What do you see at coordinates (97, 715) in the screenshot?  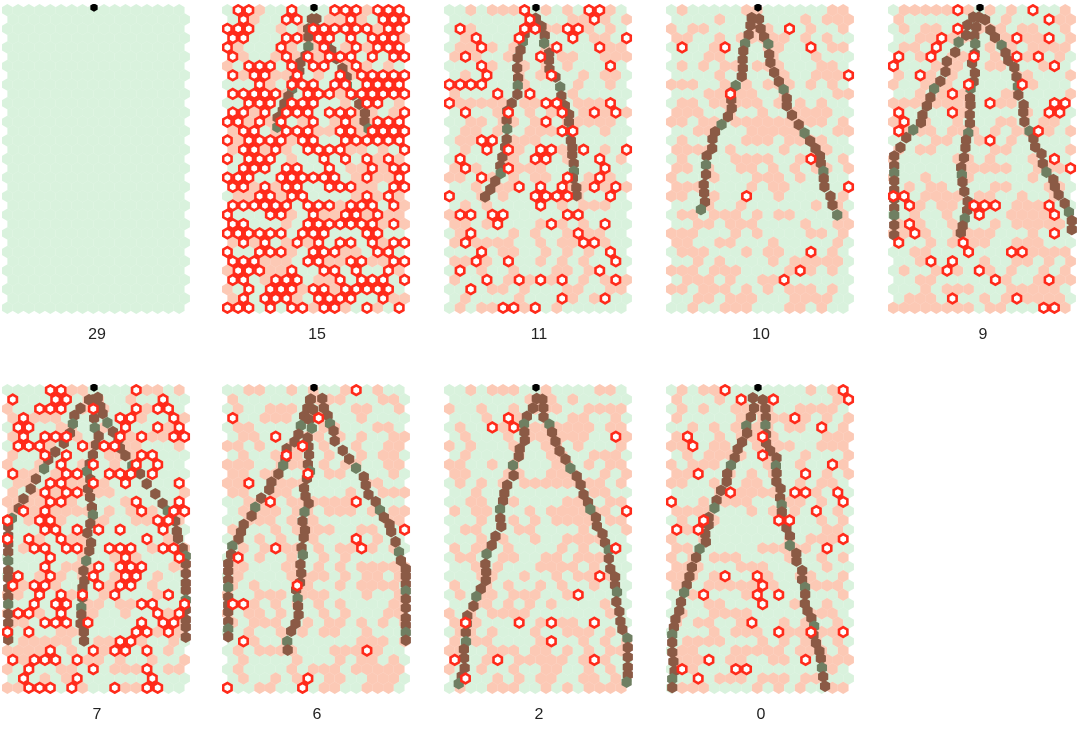 I see `panel-label: 7` at bounding box center [97, 715].